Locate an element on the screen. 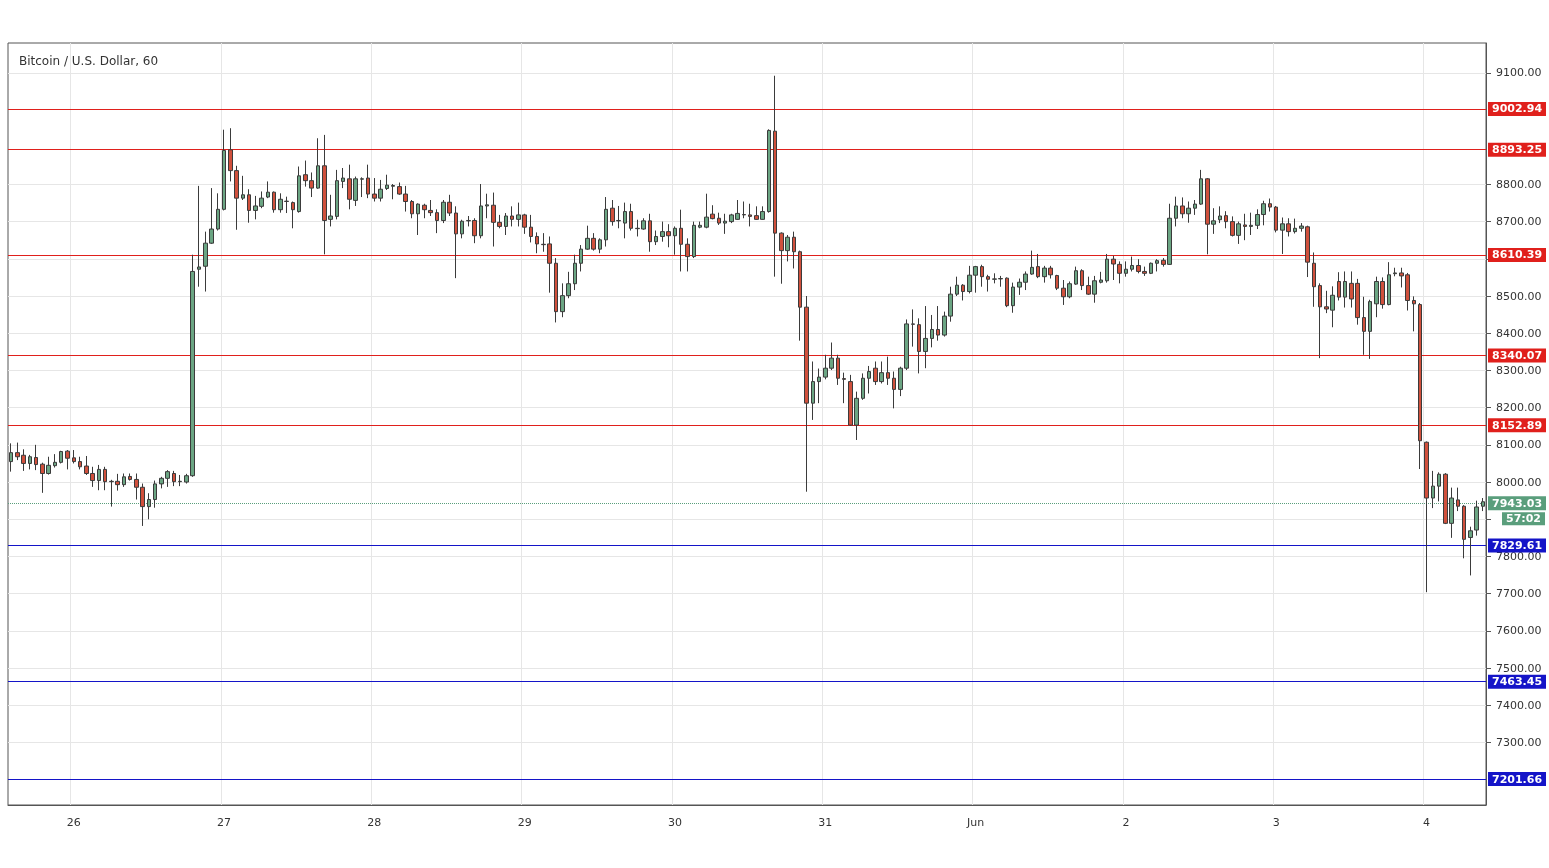  y-tick-label: 8100.00 is located at coordinates (1519, 445).